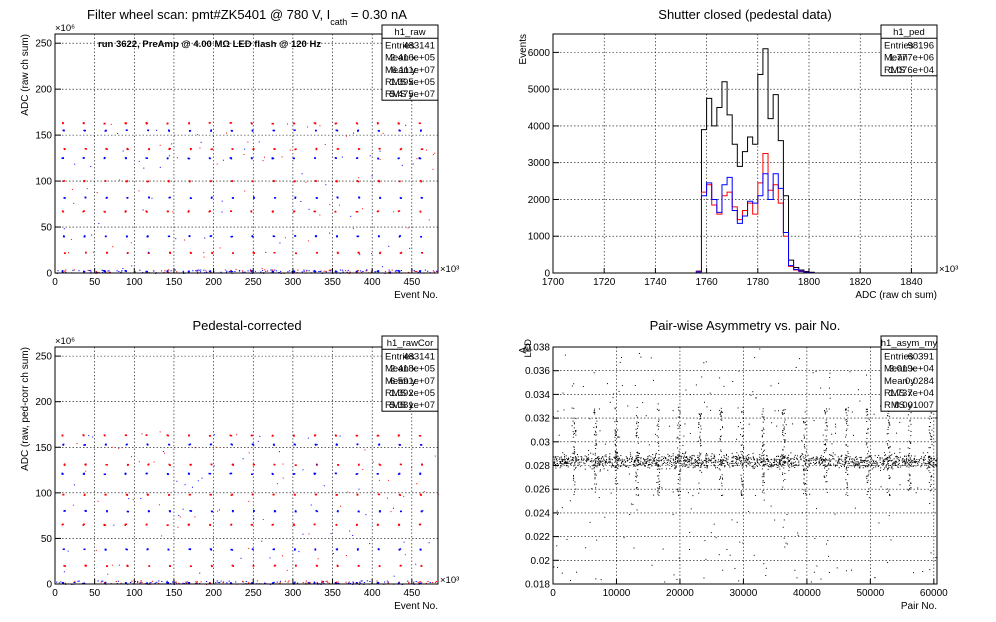  What do you see at coordinates (412, 94) in the screenshot?
I see `stats-value: 5.475e+07` at bounding box center [412, 94].